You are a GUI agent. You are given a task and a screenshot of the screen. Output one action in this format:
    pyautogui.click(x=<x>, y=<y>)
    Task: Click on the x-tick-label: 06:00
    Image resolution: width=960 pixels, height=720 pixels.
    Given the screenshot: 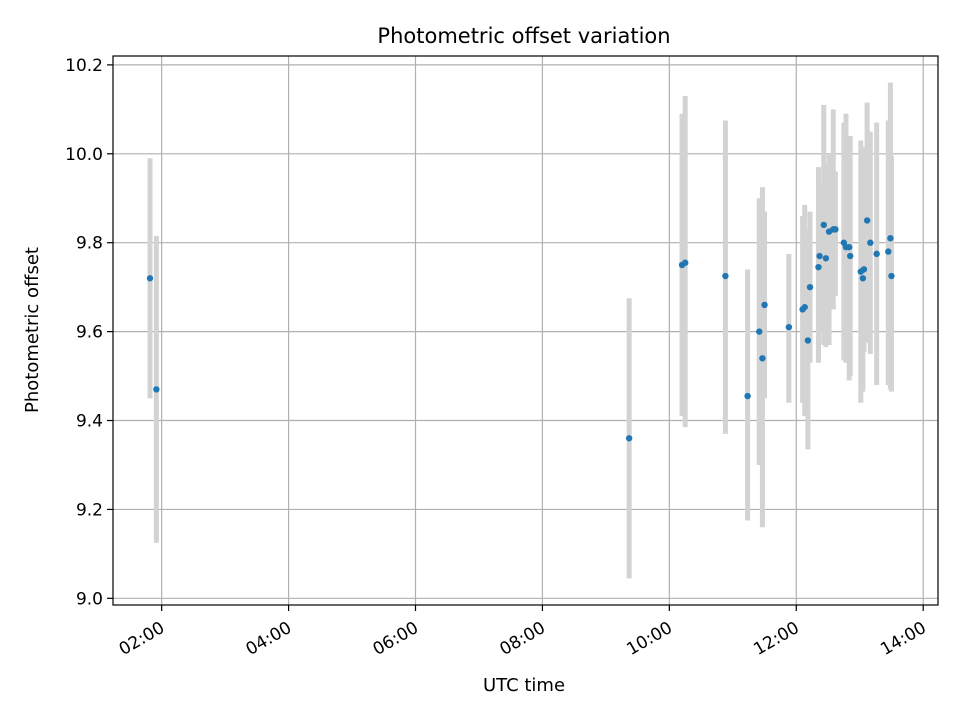 What is the action you would take?
    pyautogui.click(x=396, y=639)
    